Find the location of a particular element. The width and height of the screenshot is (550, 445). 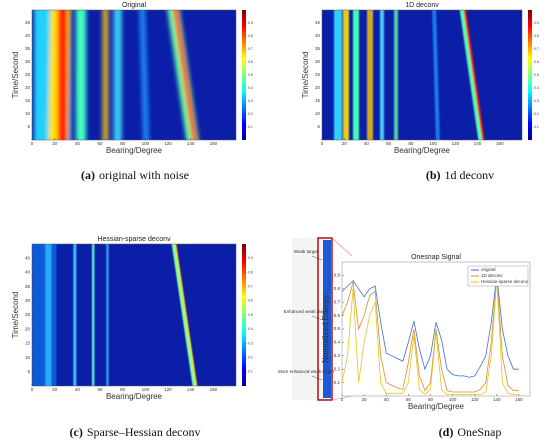

y-axis-label: Normalized Energy is located at coordinates (325, 329).